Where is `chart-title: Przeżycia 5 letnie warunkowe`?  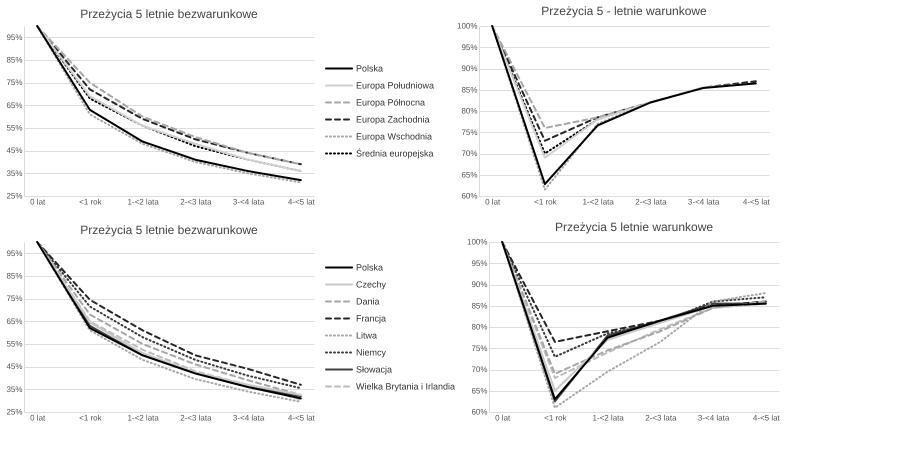
chart-title: Przeżycia 5 letnie warunkowe is located at coordinates (634, 227).